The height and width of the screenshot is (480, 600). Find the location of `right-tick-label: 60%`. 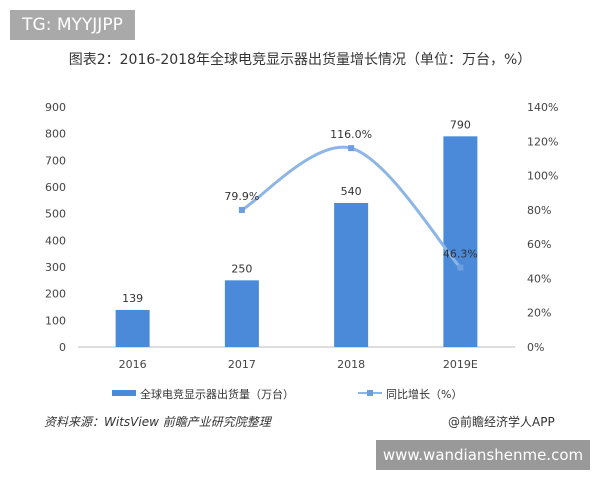

right-tick-label: 60% is located at coordinates (539, 244).